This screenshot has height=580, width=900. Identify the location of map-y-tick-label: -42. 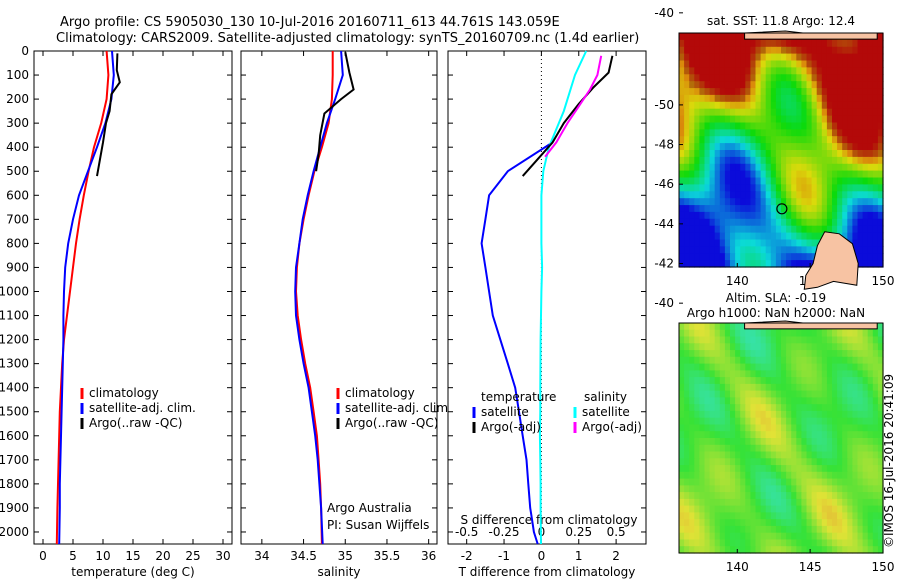
(664, 264).